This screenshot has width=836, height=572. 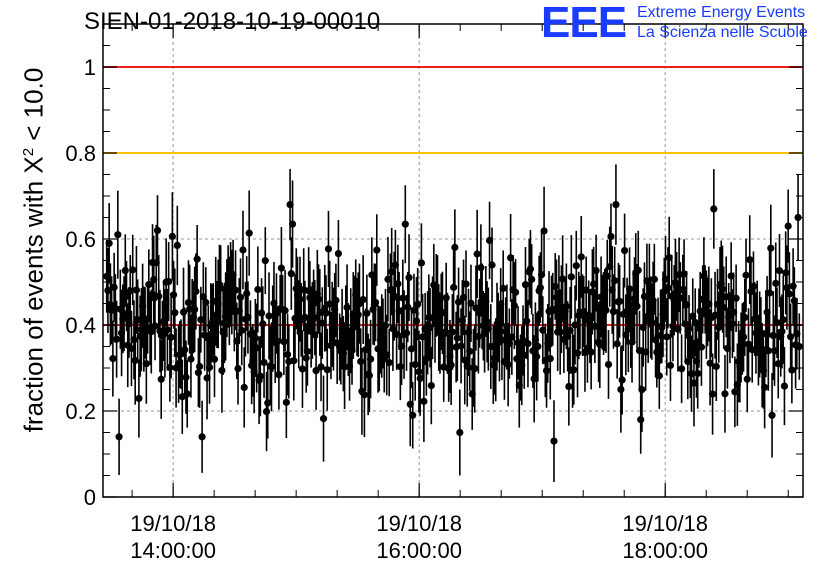 What do you see at coordinates (419, 523) in the screenshot?
I see `x-tick-date: 19/10/18` at bounding box center [419, 523].